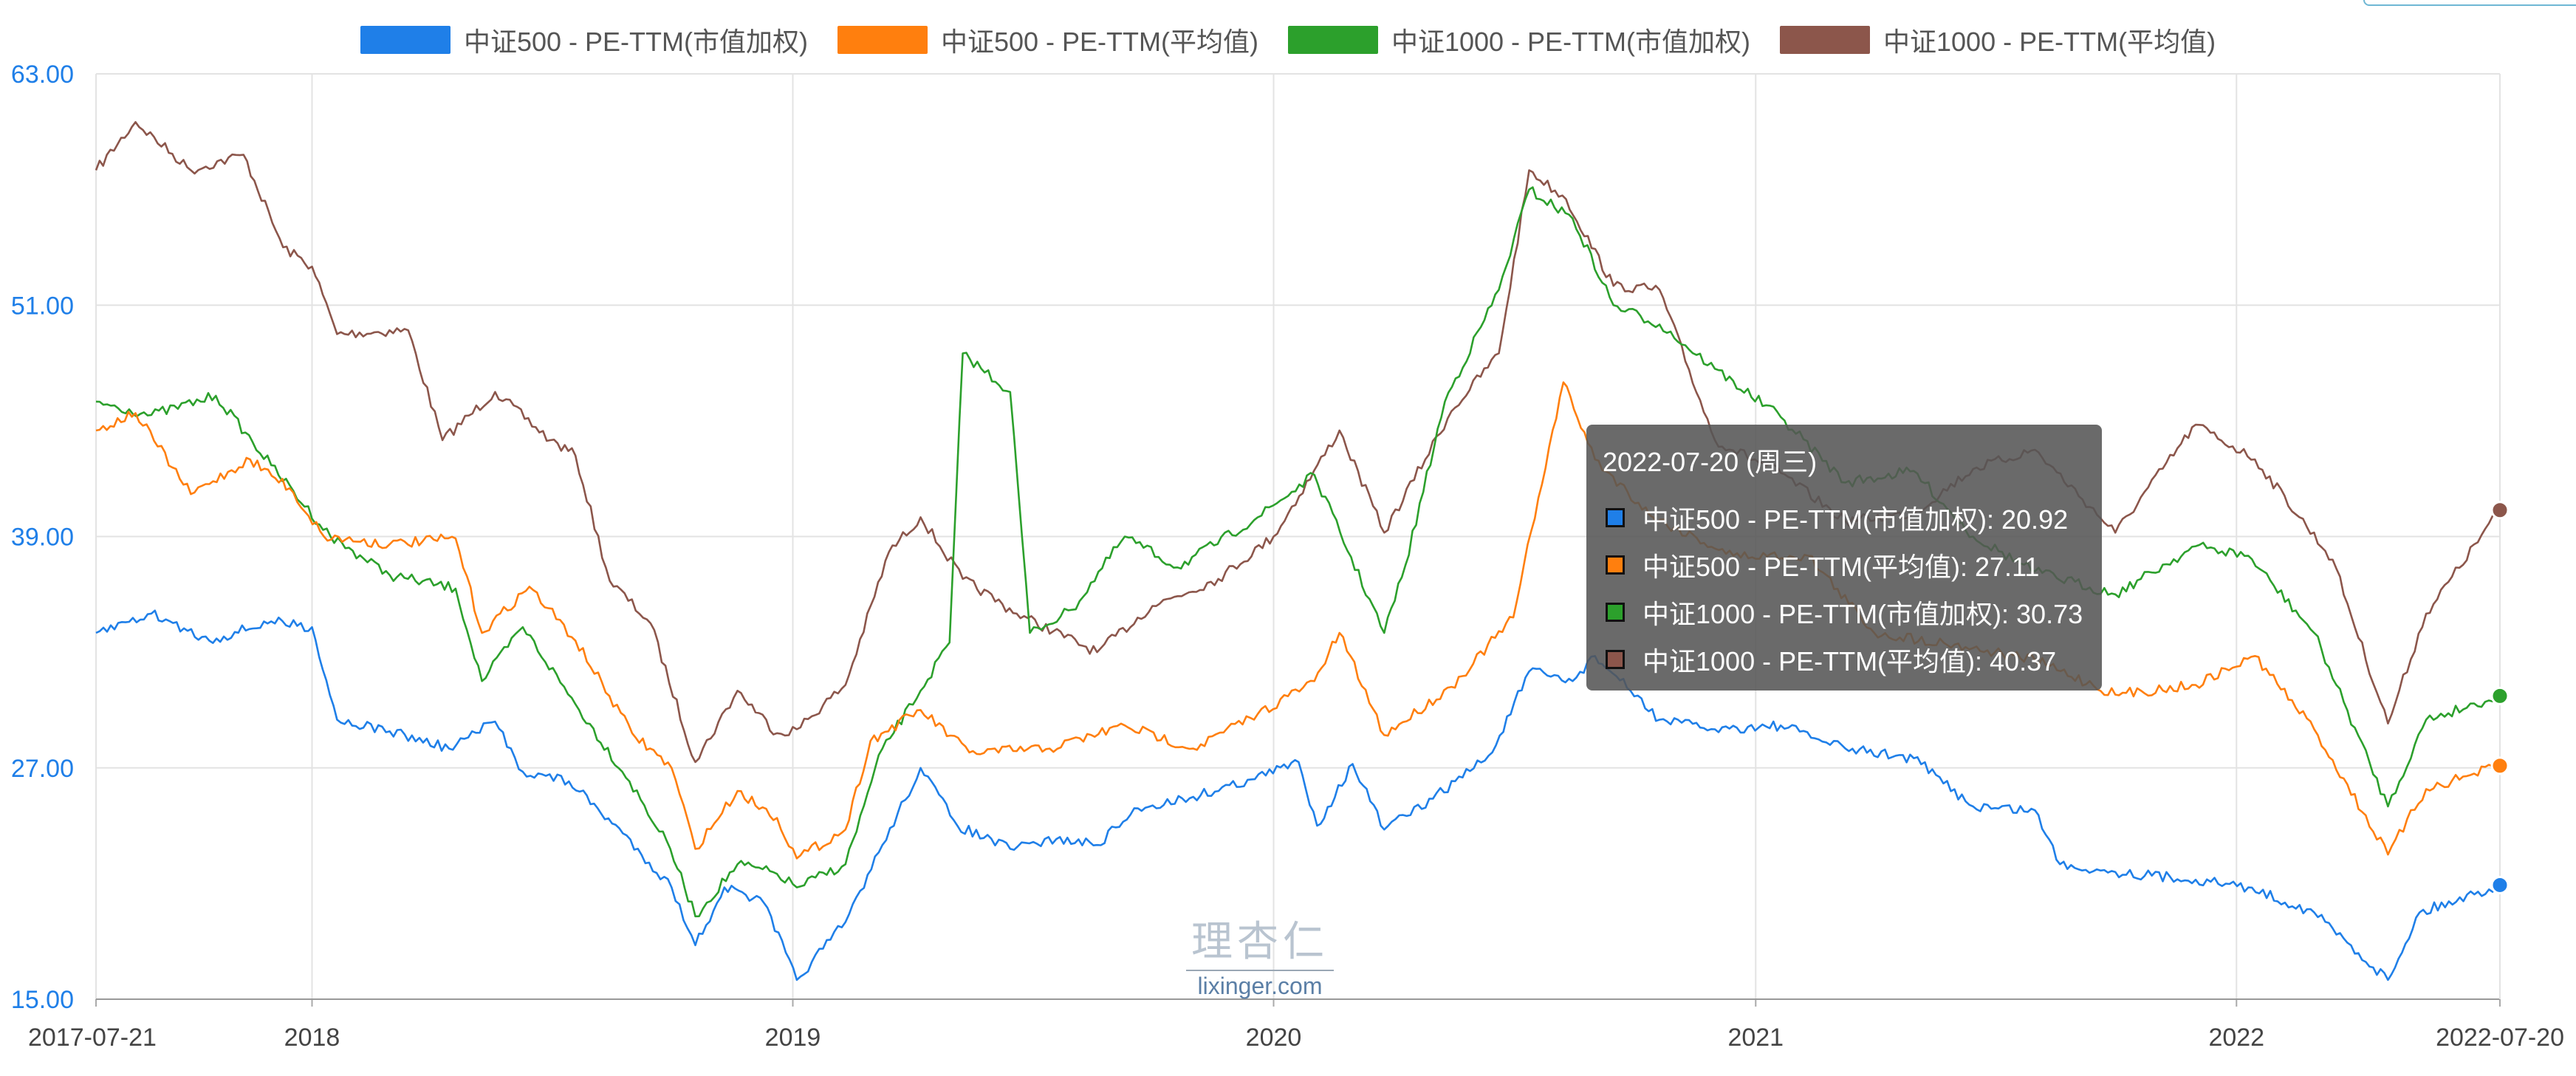 The height and width of the screenshot is (1076, 2576). What do you see at coordinates (2049, 42) in the screenshot?
I see `legend-label-csi1000-average: 中证1000 - PE-TTM(平均值)` at bounding box center [2049, 42].